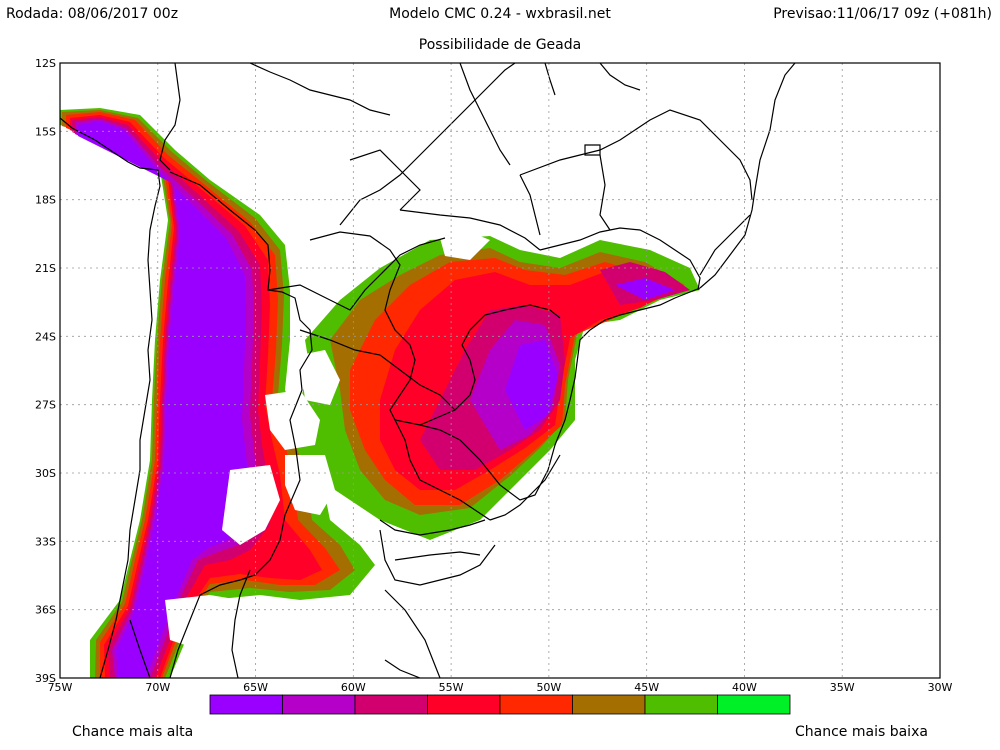  I want to click on run-date-label: Rodada: 08/06/2017 00z, so click(92, 14).